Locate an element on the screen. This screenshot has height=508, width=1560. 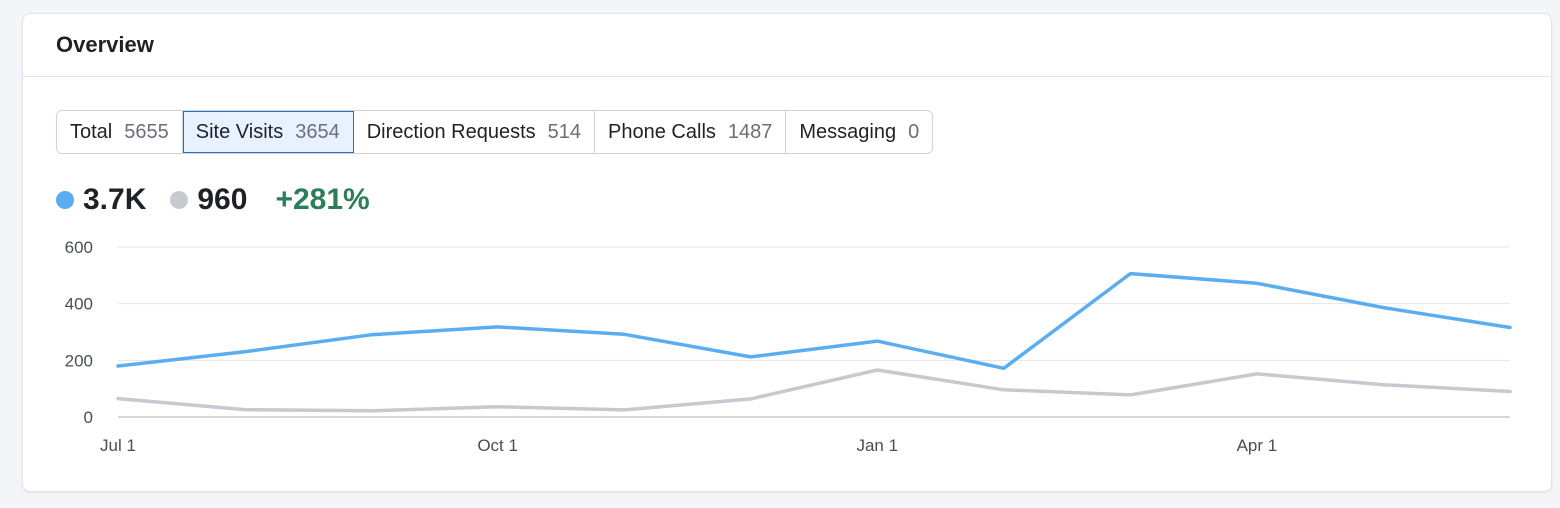
previous-value: 960 is located at coordinates (222, 199).